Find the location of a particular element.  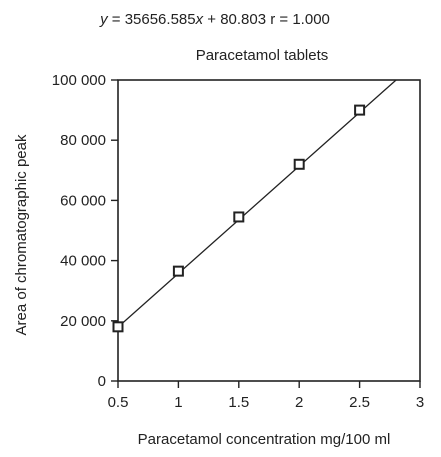

y-tick-label: 20 000 is located at coordinates (83, 321).